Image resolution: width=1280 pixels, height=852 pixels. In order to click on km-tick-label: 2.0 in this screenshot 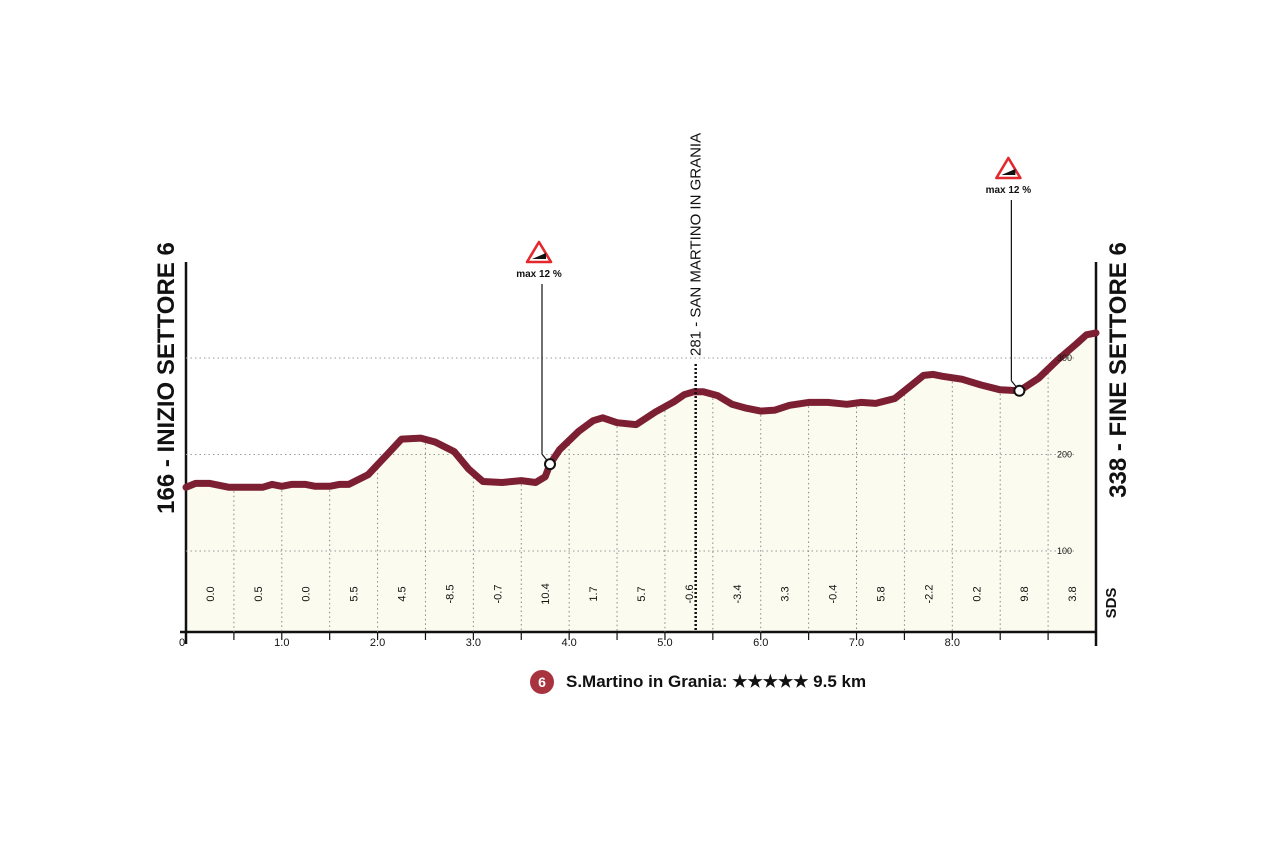, I will do `click(377, 643)`.